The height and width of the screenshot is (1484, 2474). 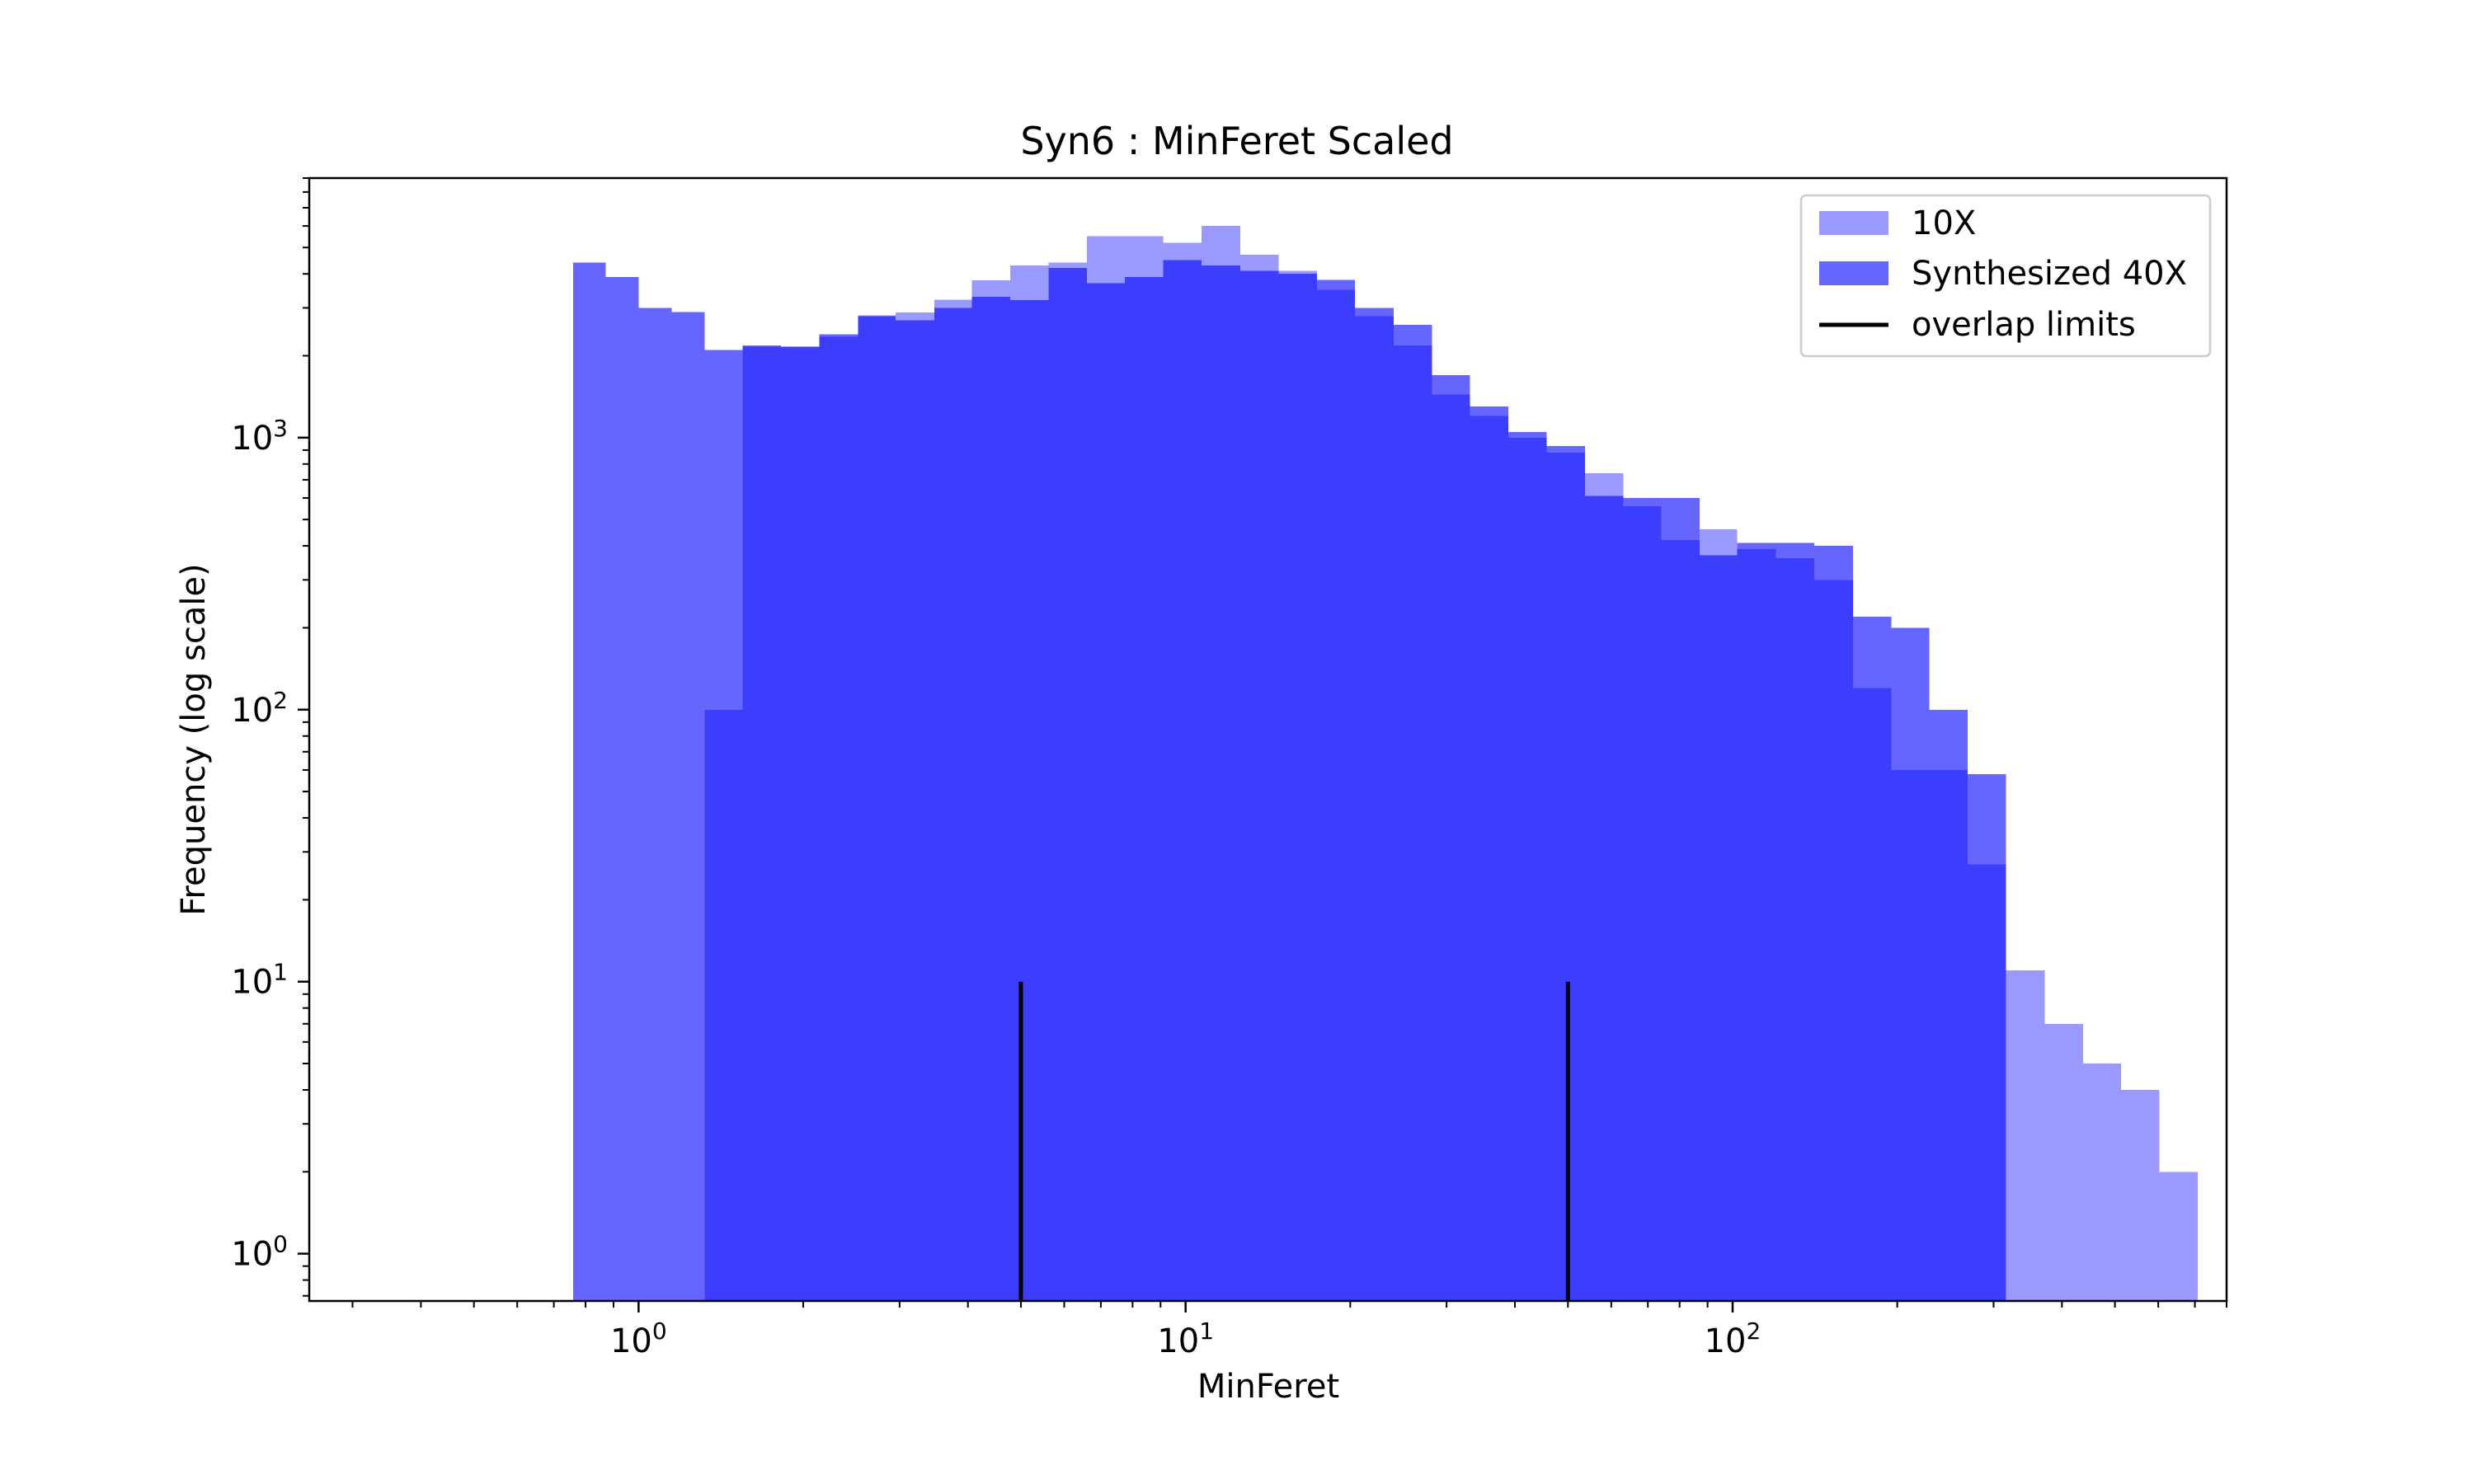 I want to click on legend: 10X Synthesized 40X overlap limits, so click(x=2005, y=276).